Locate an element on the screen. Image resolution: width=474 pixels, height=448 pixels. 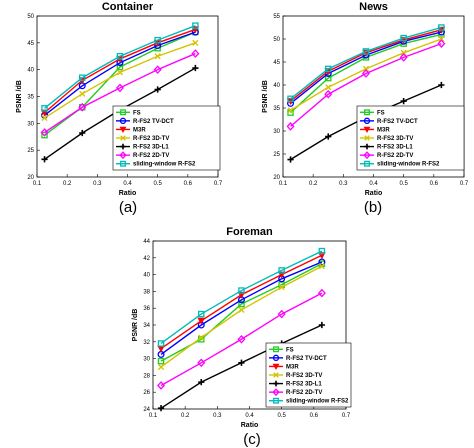
y-tick-label: 38 is located at coordinates (146, 292).